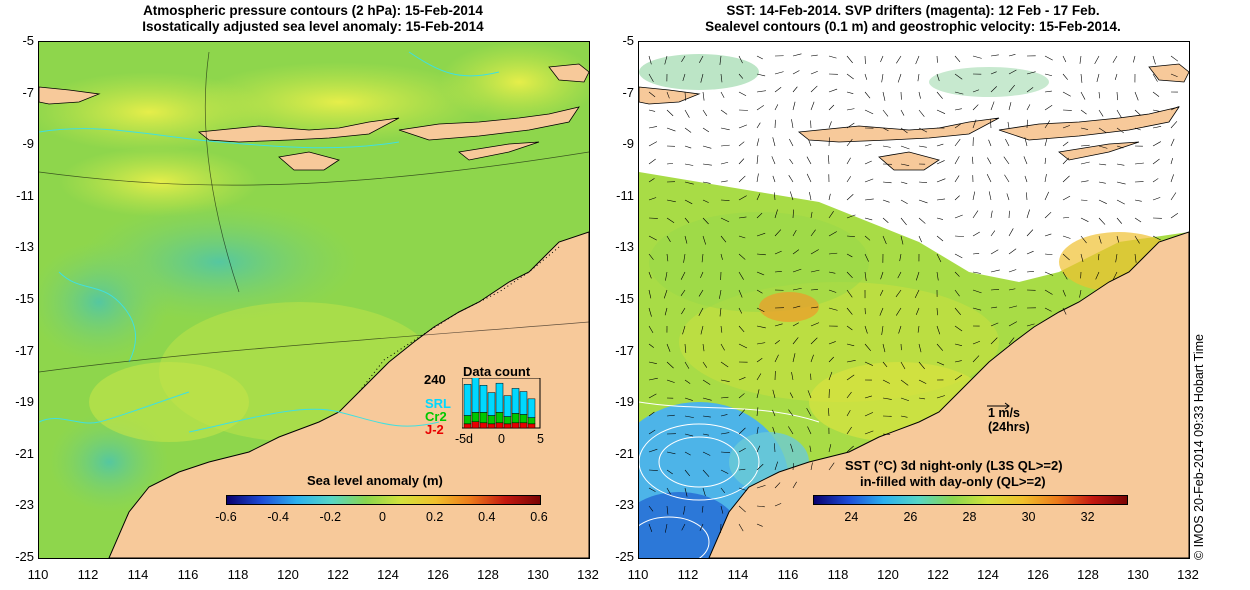 The image size is (1250, 590). I want to click on imos-credit: © IMOS 20-Feb-2014 09:33 Hobart Time, so click(1199, 447).